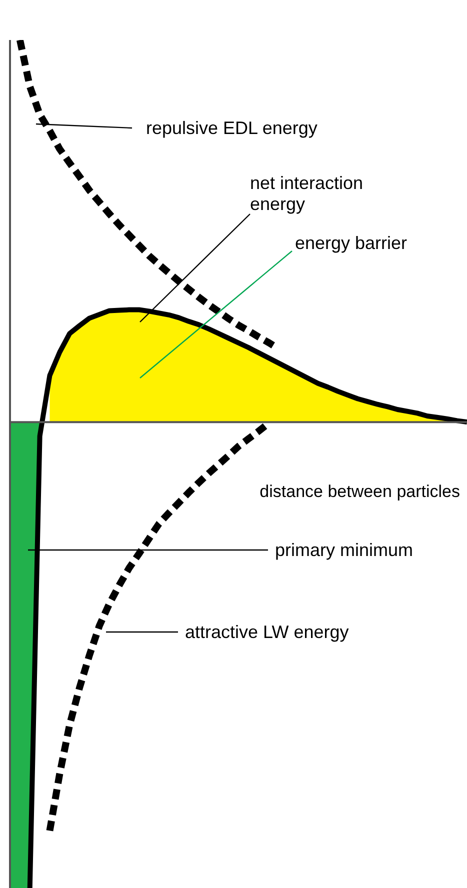 Image resolution: width=467 pixels, height=888 pixels. I want to click on annotation: energy barrier, so click(351, 243).